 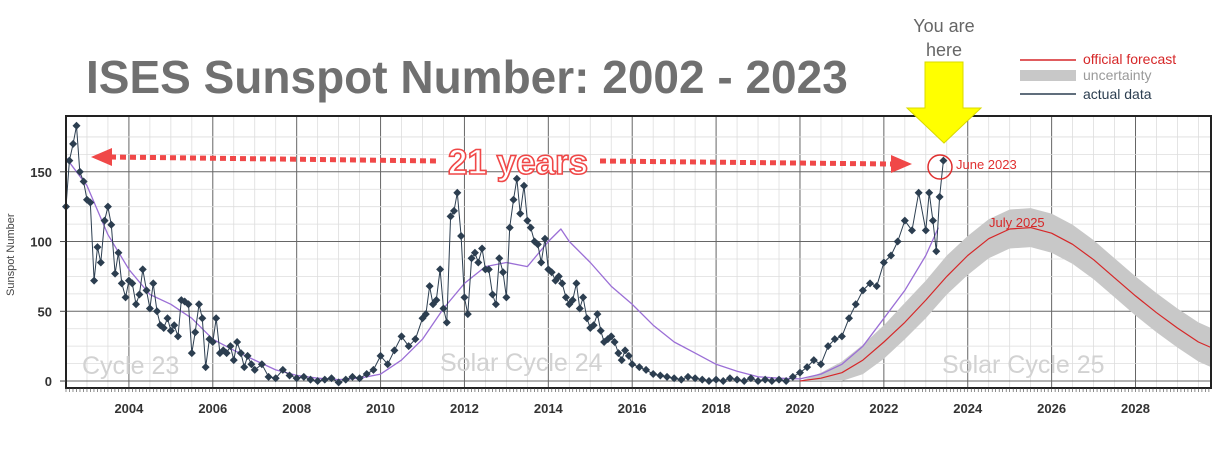 What do you see at coordinates (1023, 365) in the screenshot?
I see `cycle25-label: Solar Cycle 25` at bounding box center [1023, 365].